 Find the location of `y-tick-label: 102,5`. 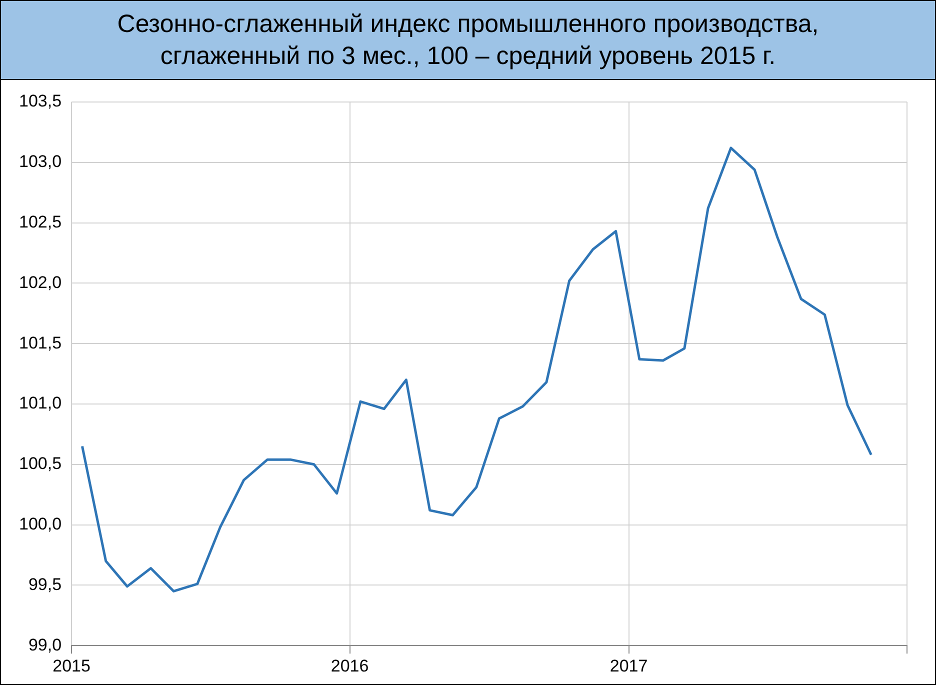

y-tick-label: 102,5 is located at coordinates (40, 222).